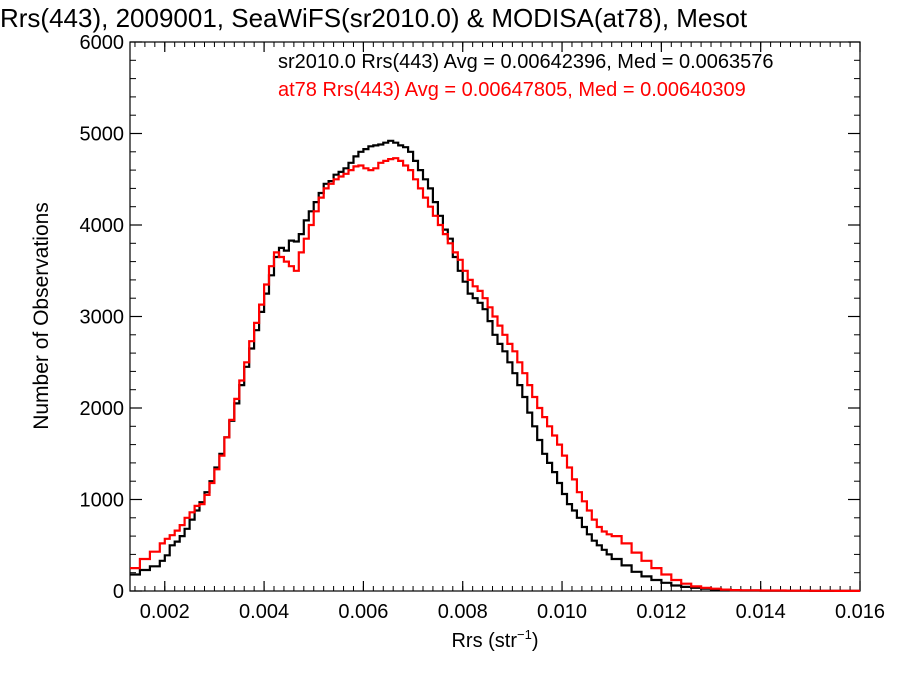 This screenshot has width=900, height=680. I want to click on svg-text: Rrs (str−1), so click(494, 639).